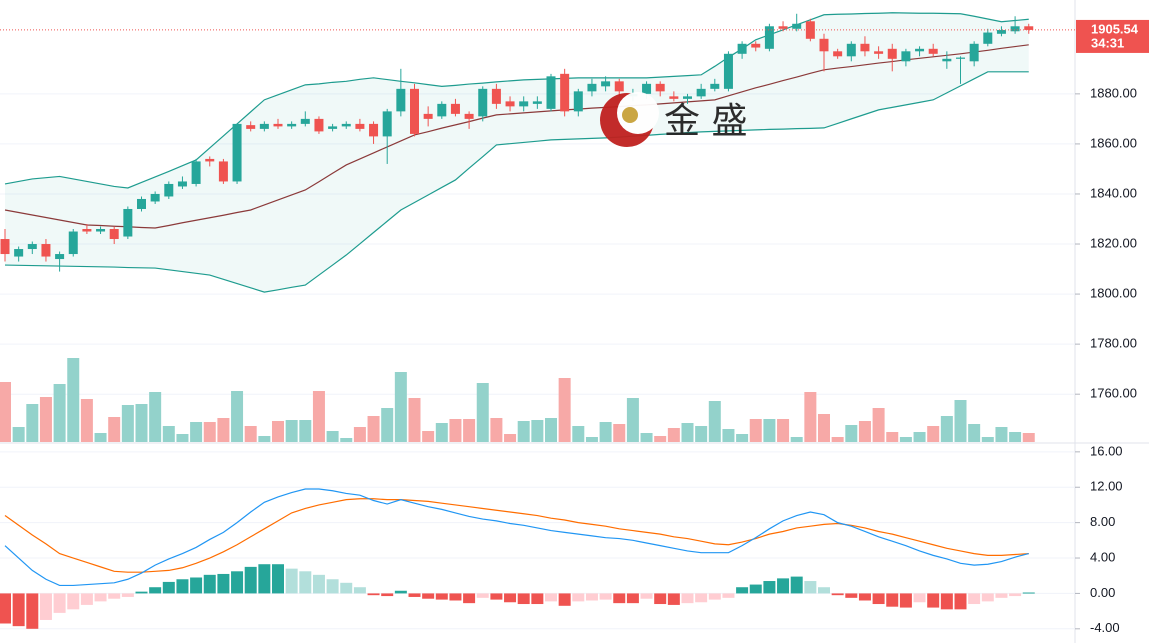  What do you see at coordinates (1113, 242) in the screenshot?
I see `y-tick-label: 1820.00` at bounding box center [1113, 242].